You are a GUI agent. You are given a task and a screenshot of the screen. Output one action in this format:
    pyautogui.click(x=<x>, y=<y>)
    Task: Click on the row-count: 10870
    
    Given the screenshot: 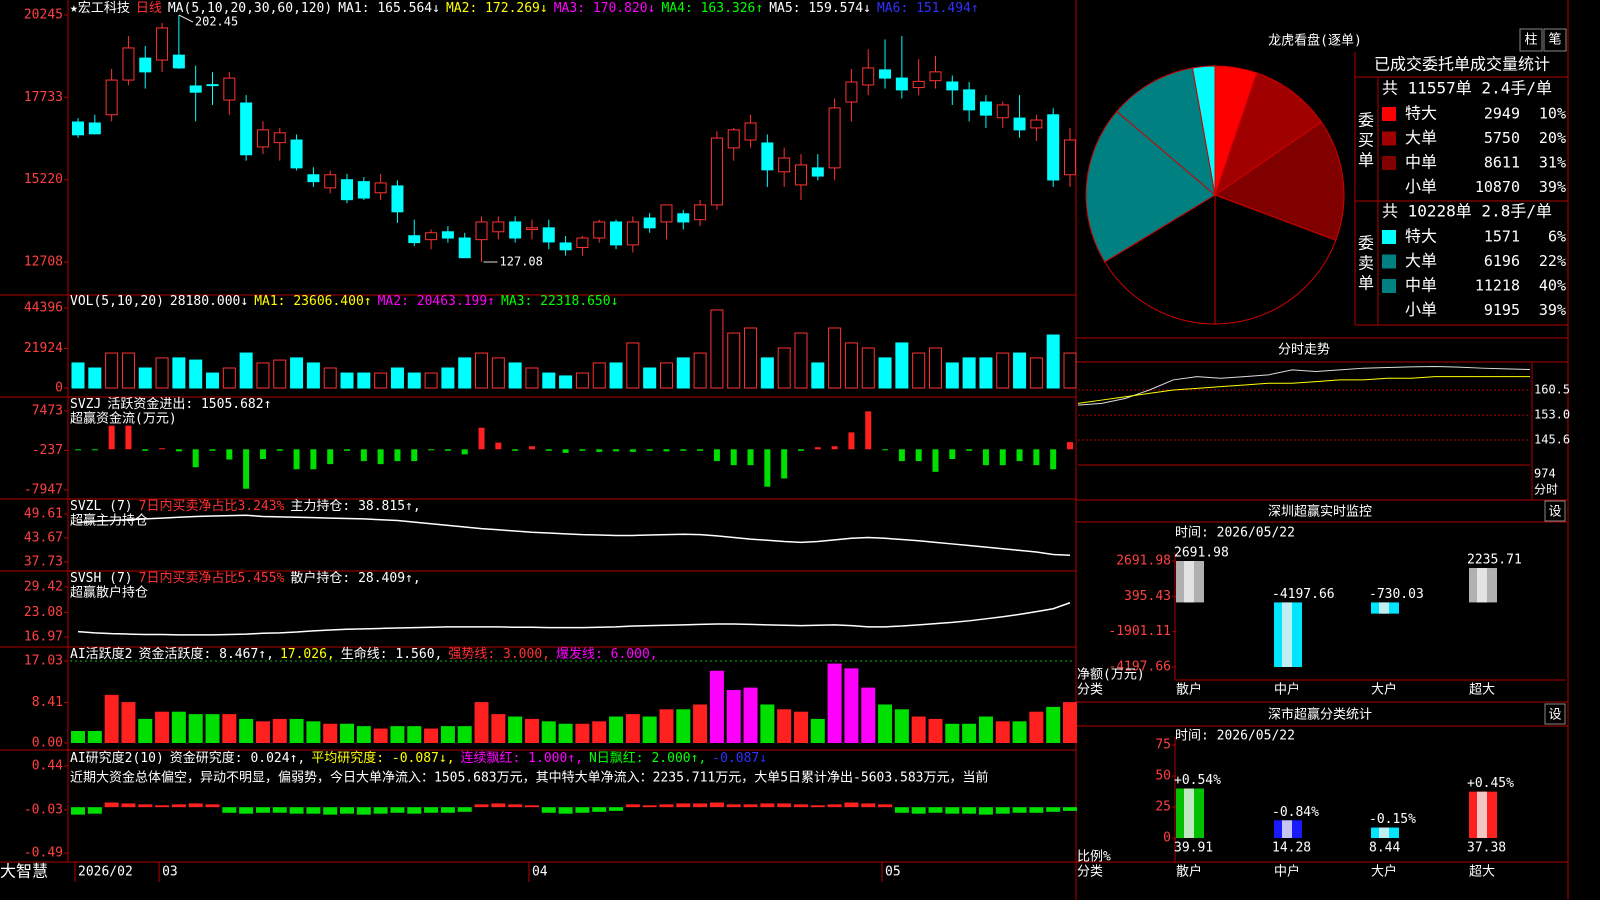 What is the action you would take?
    pyautogui.click(x=1497, y=187)
    